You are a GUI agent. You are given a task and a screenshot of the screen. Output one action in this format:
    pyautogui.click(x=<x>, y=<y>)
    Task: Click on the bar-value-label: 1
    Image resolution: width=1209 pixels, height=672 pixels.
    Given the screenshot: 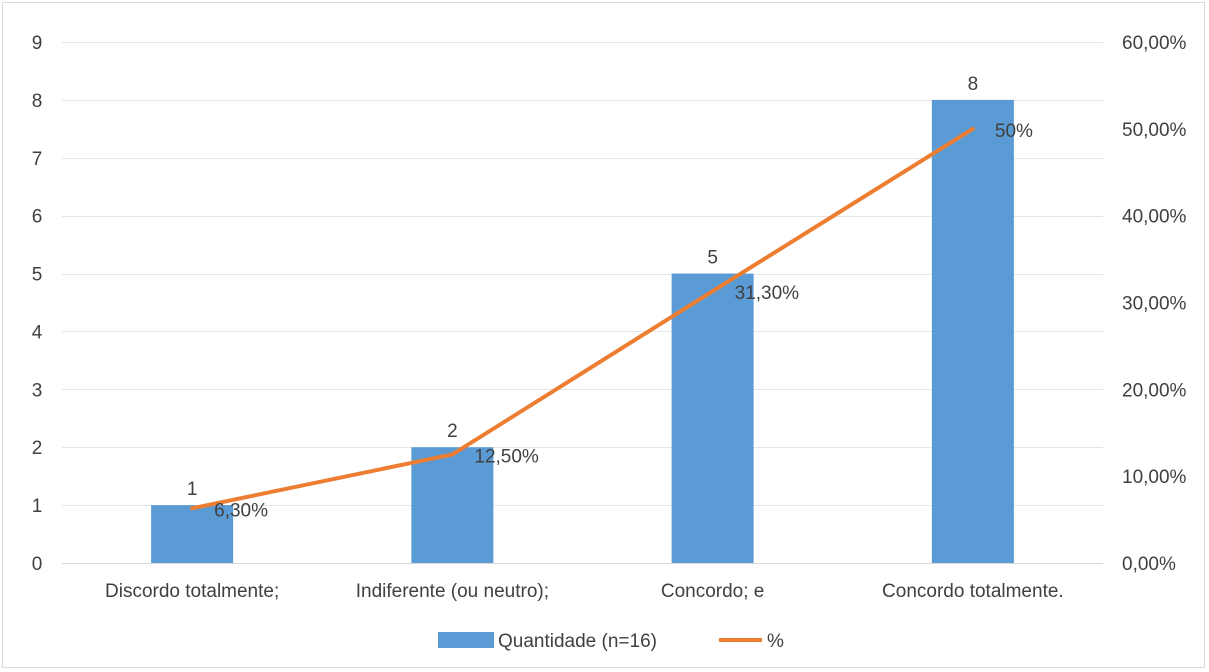 What is the action you would take?
    pyautogui.click(x=192, y=489)
    